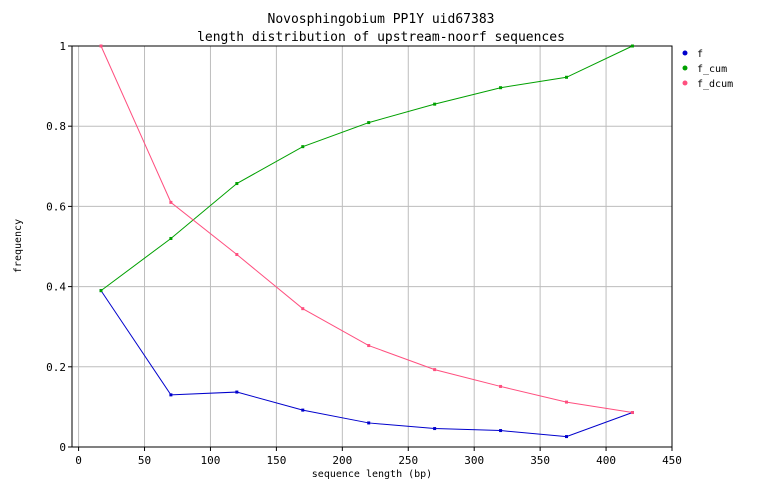 This screenshot has width=762, height=498. Describe the element at coordinates (342, 460) in the screenshot. I see `x-tick-label: 200` at that location.